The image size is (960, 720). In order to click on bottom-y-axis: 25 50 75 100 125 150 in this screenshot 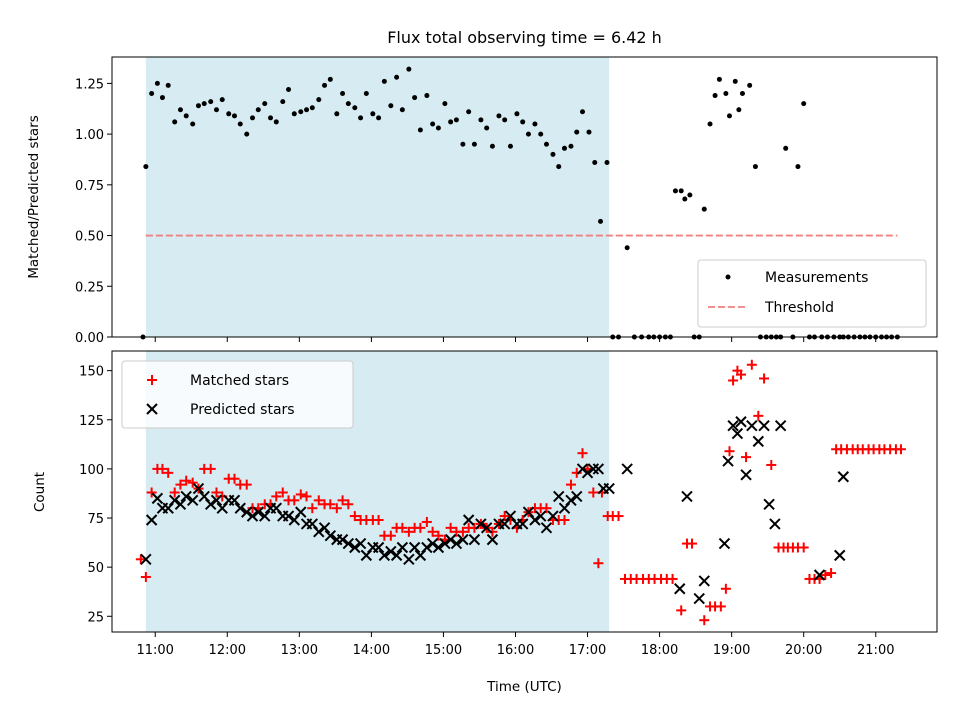, I will do `click(95, 495)`.